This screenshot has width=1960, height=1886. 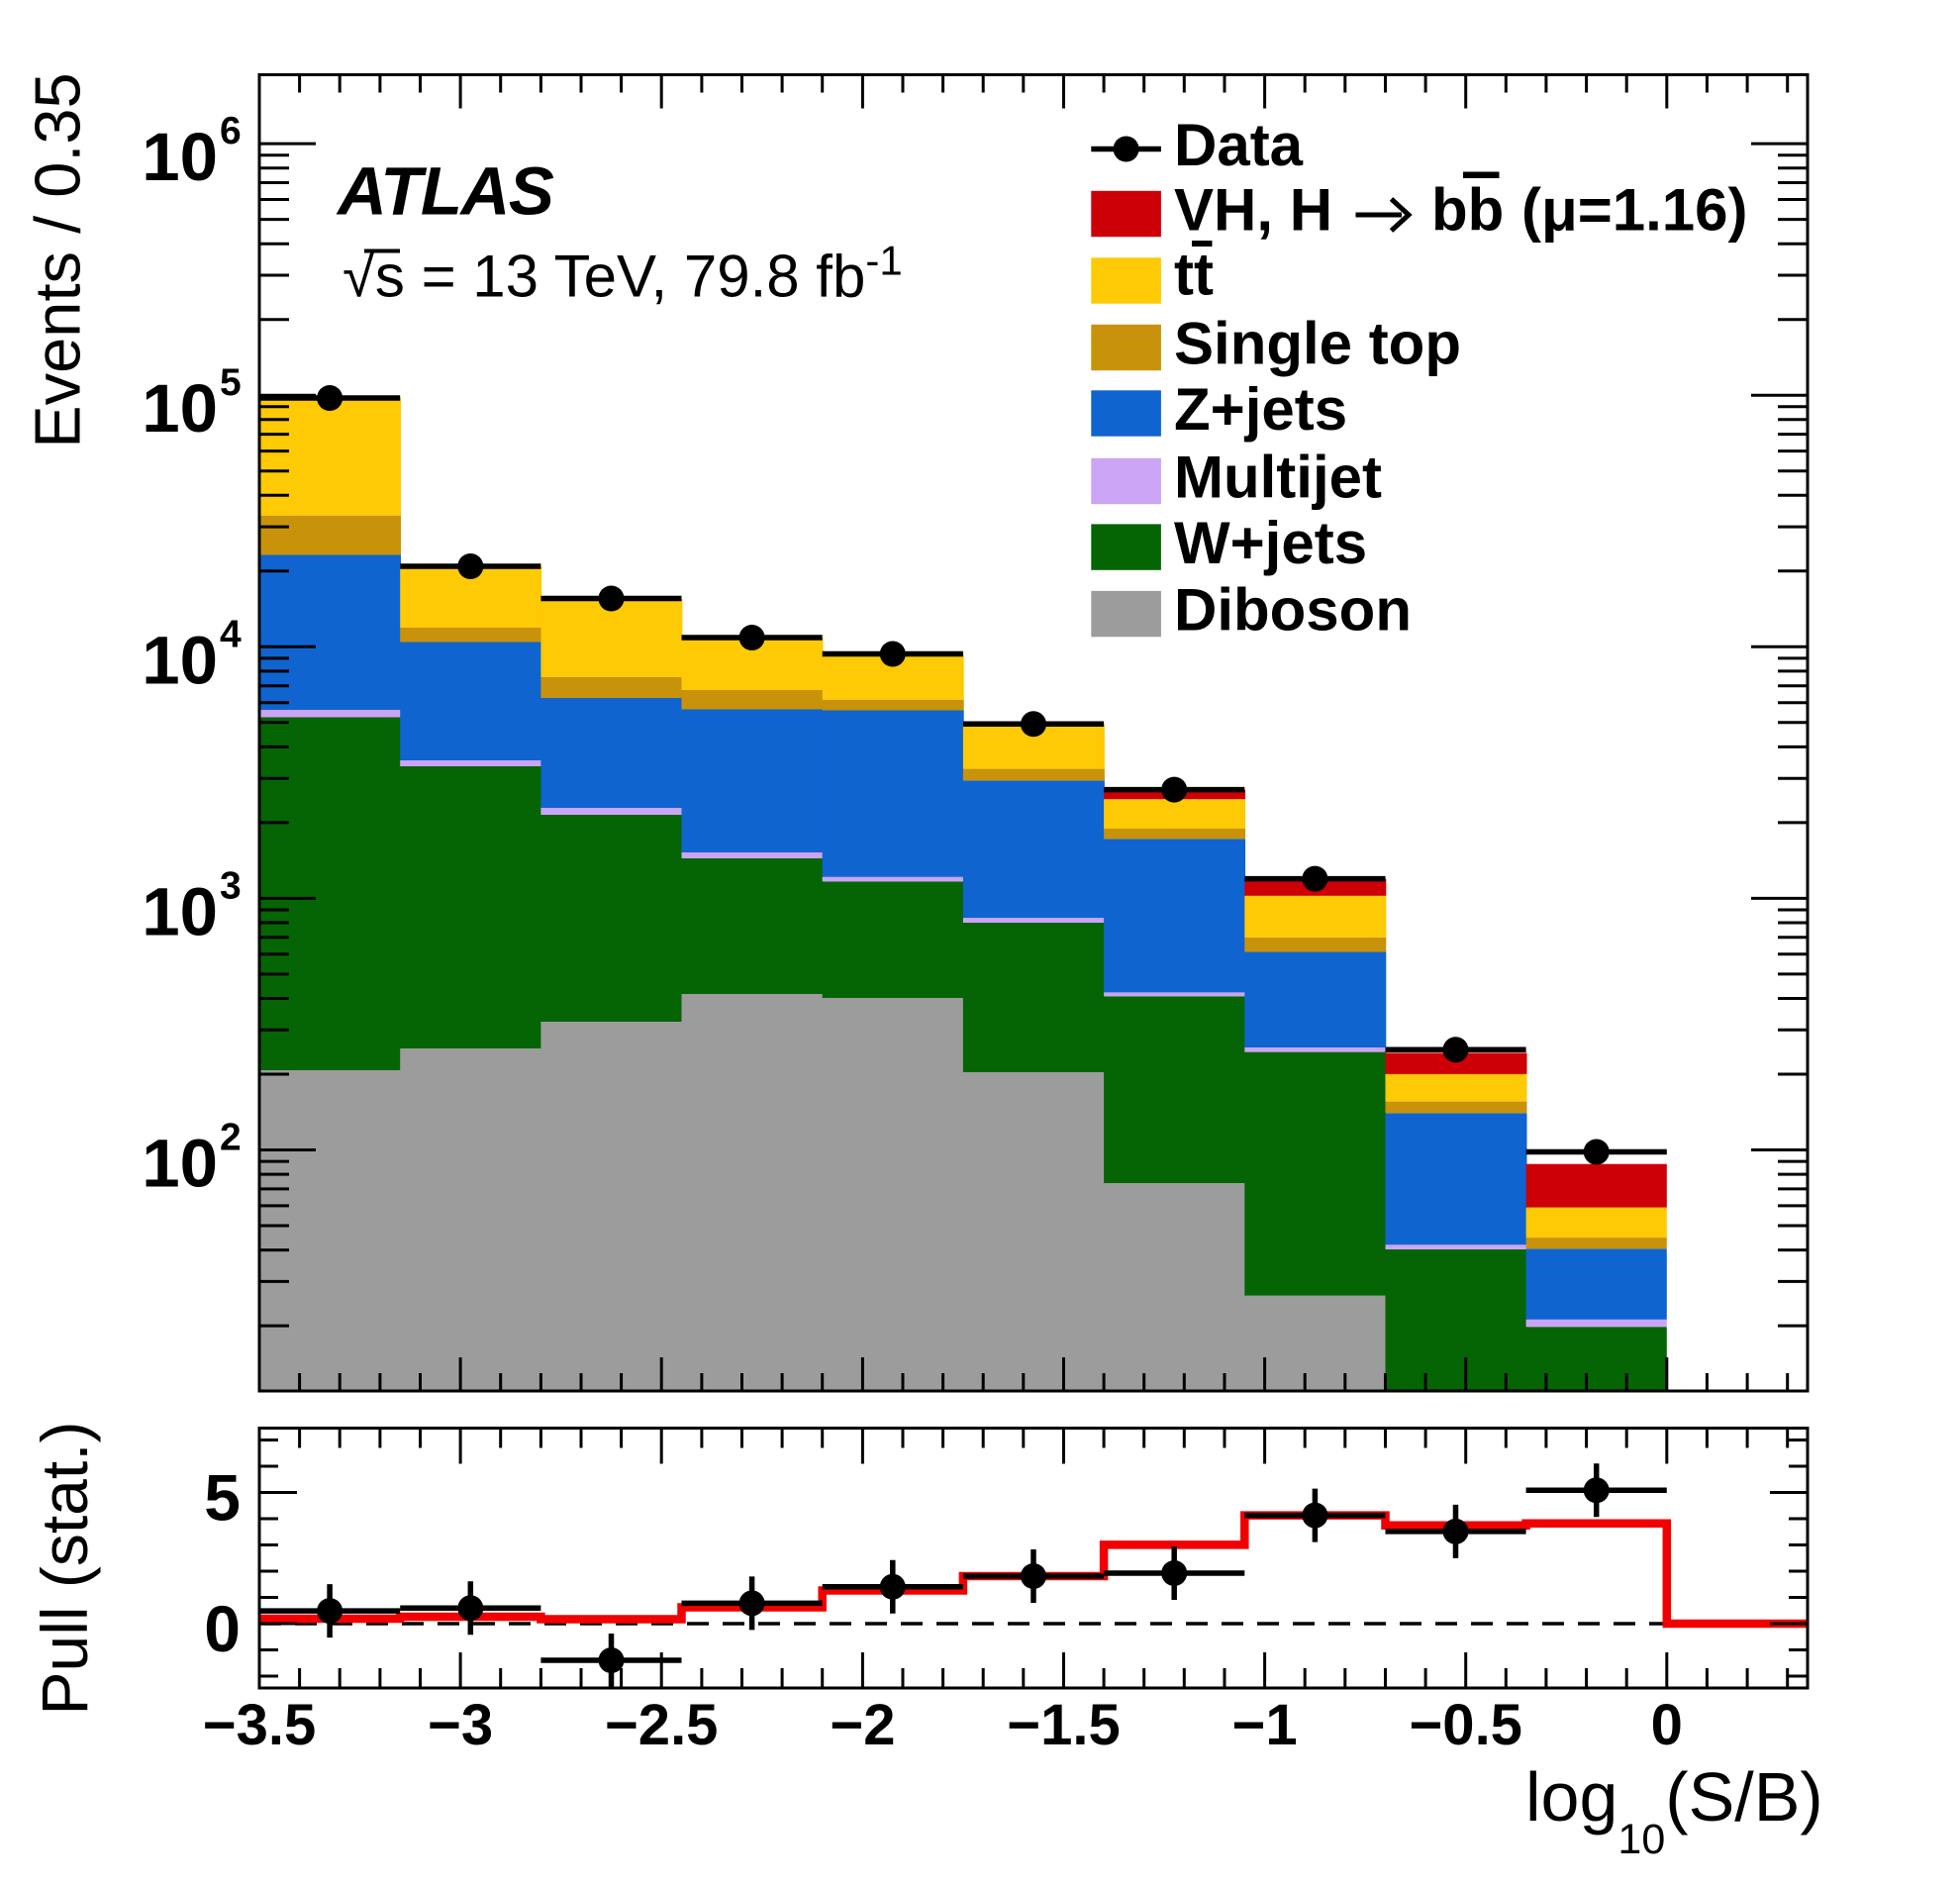 I want to click on svg-text: 3, so click(x=231, y=885).